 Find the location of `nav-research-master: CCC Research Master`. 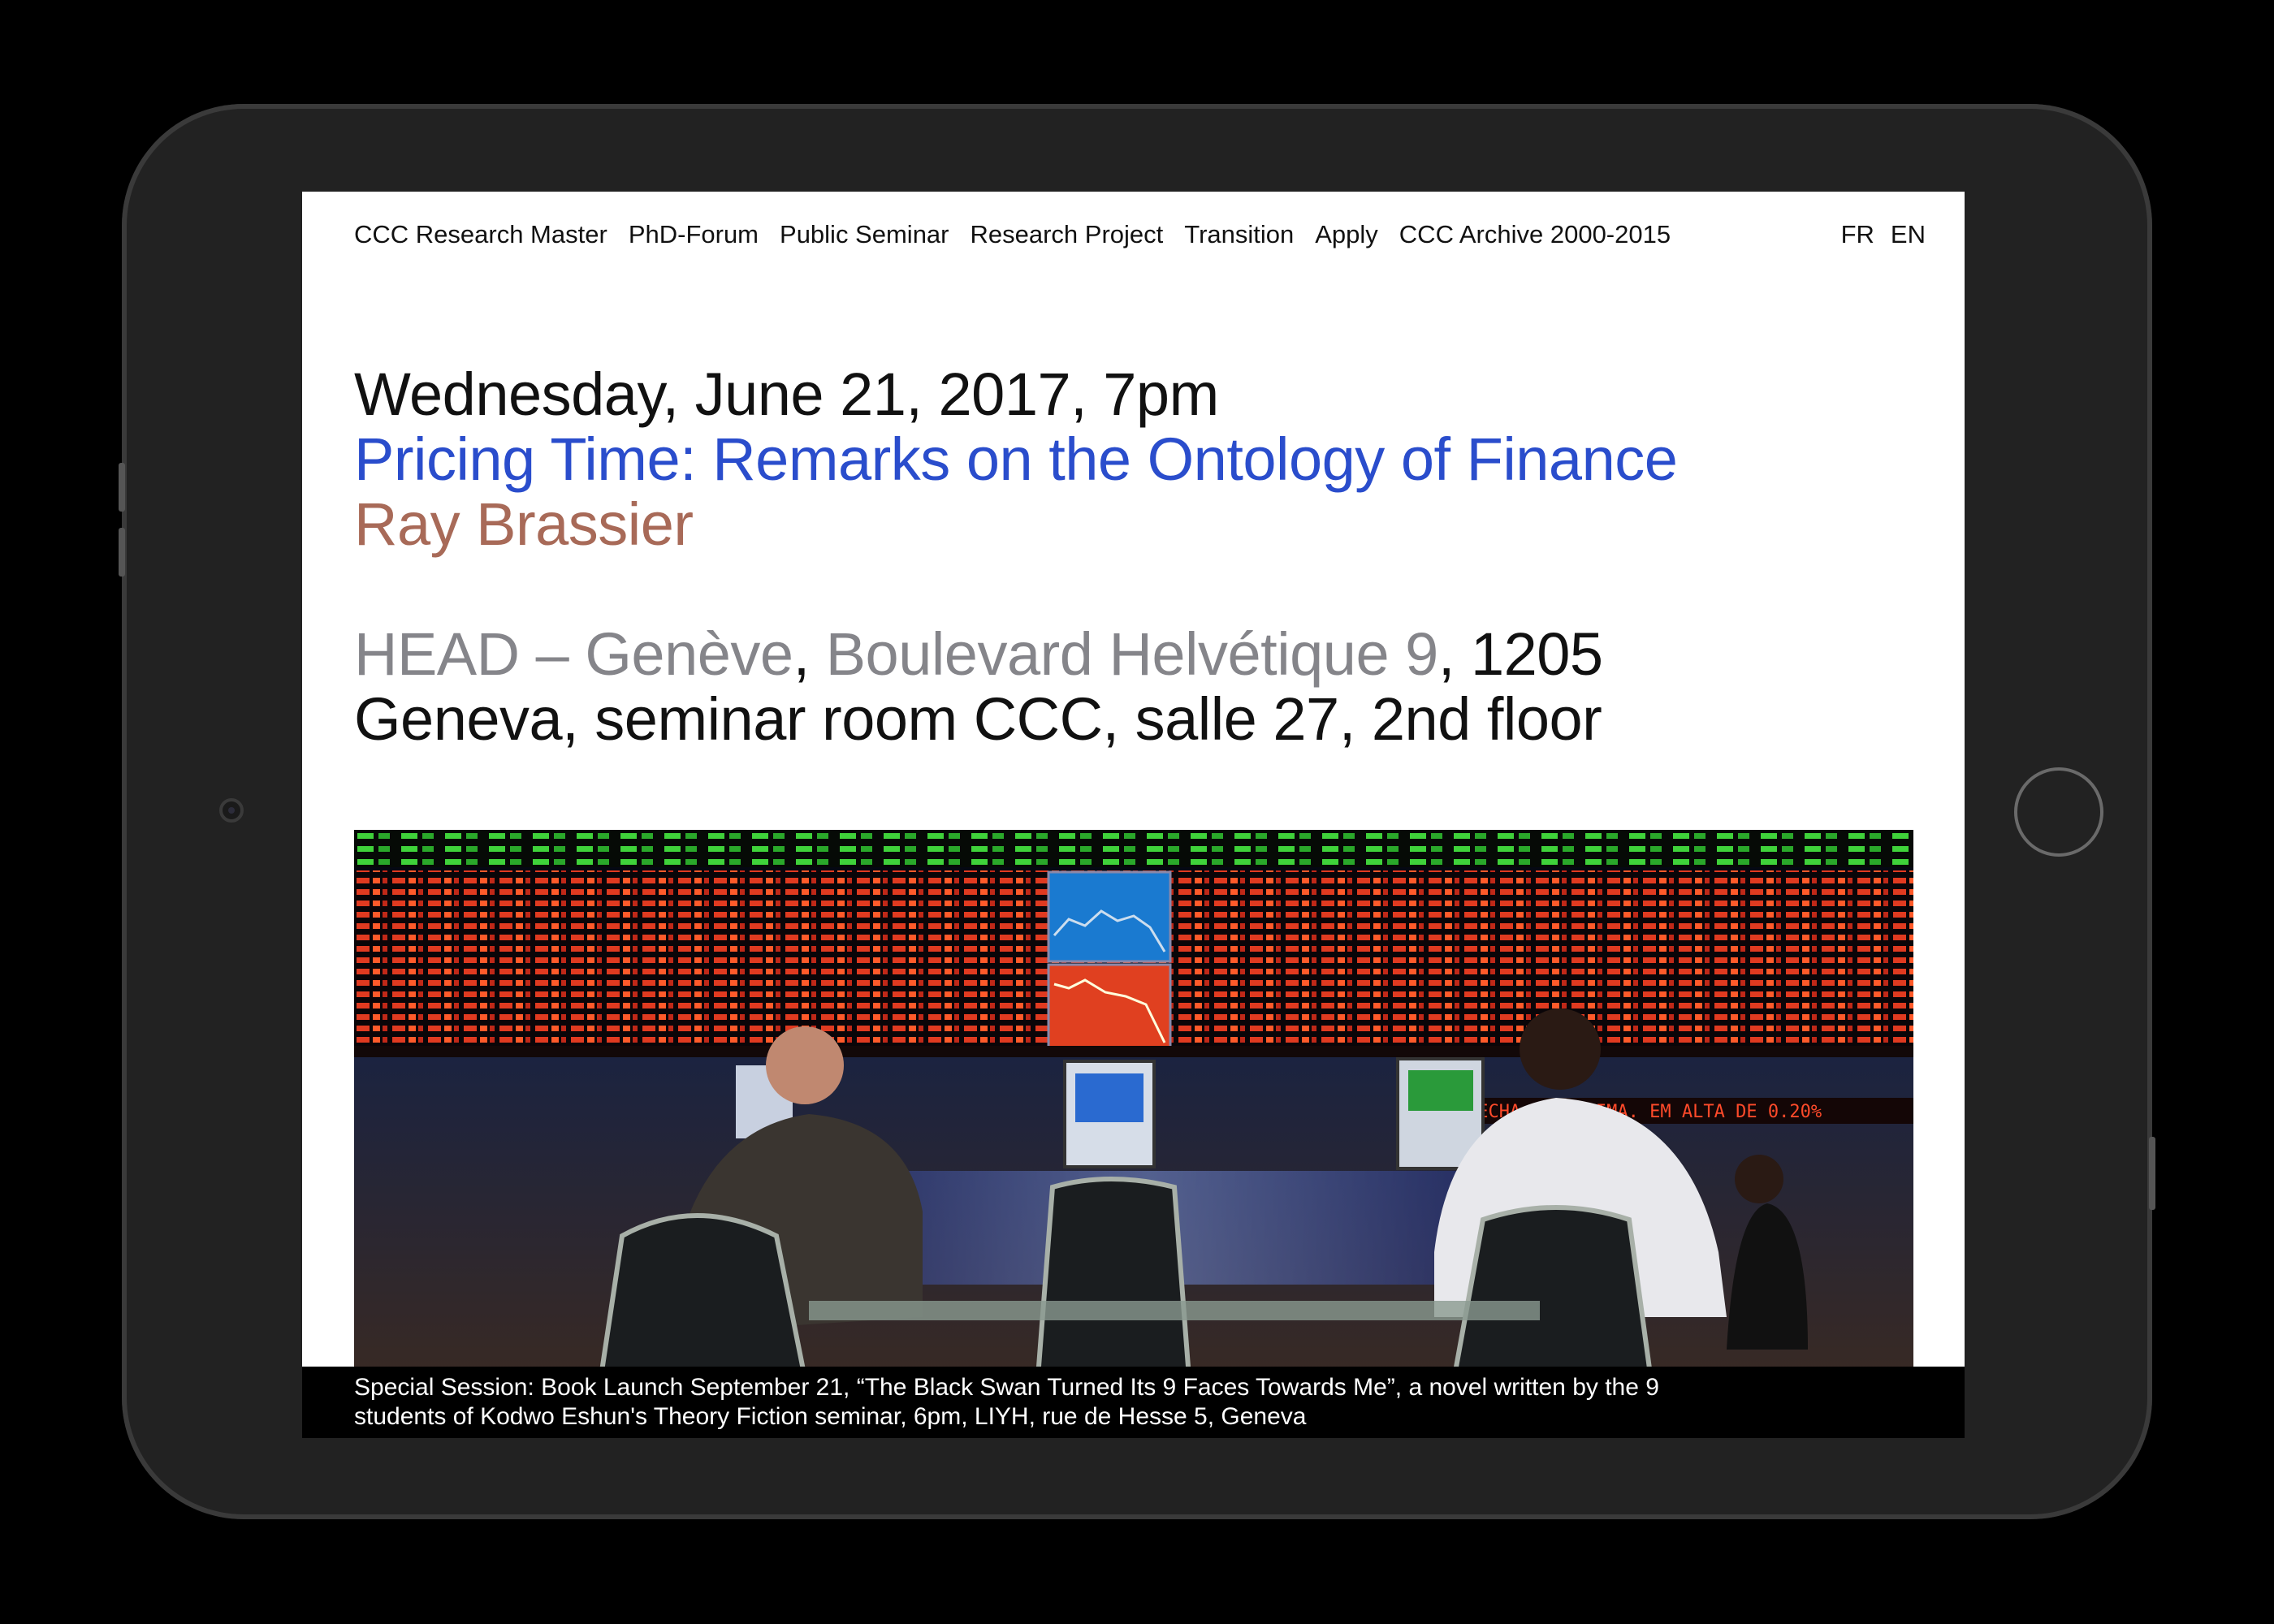

nav-research-master: CCC Research Master is located at coordinates (481, 234).